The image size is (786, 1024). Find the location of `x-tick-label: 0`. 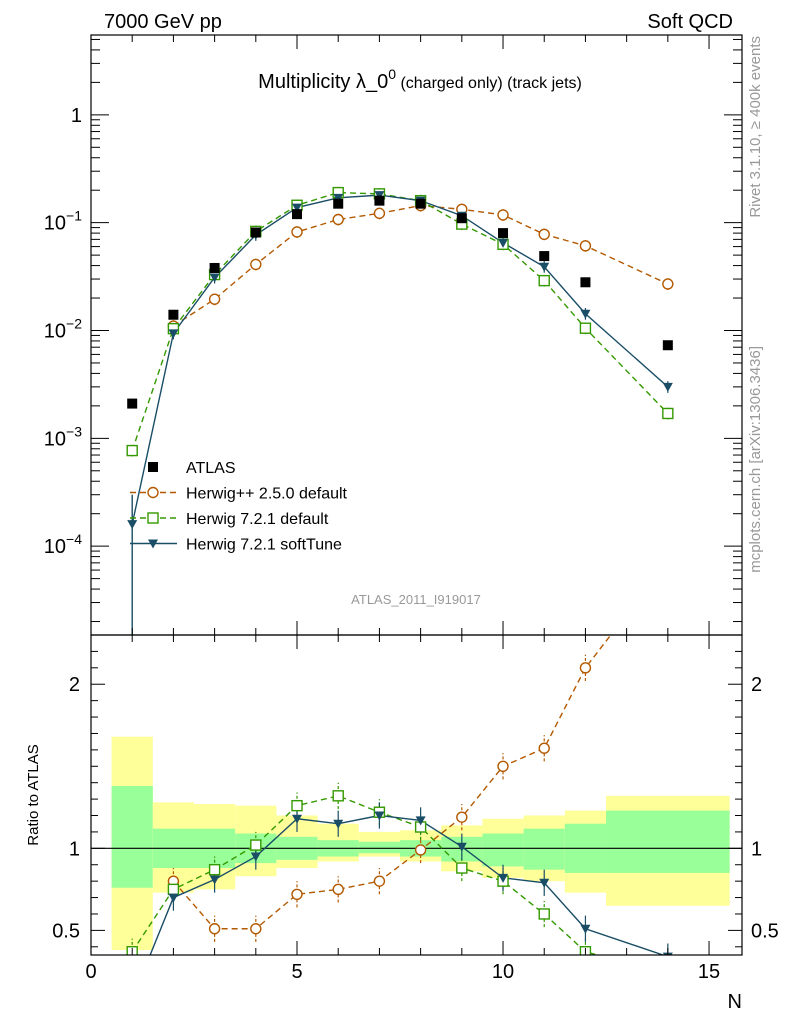

x-tick-label: 0 is located at coordinates (90, 972).